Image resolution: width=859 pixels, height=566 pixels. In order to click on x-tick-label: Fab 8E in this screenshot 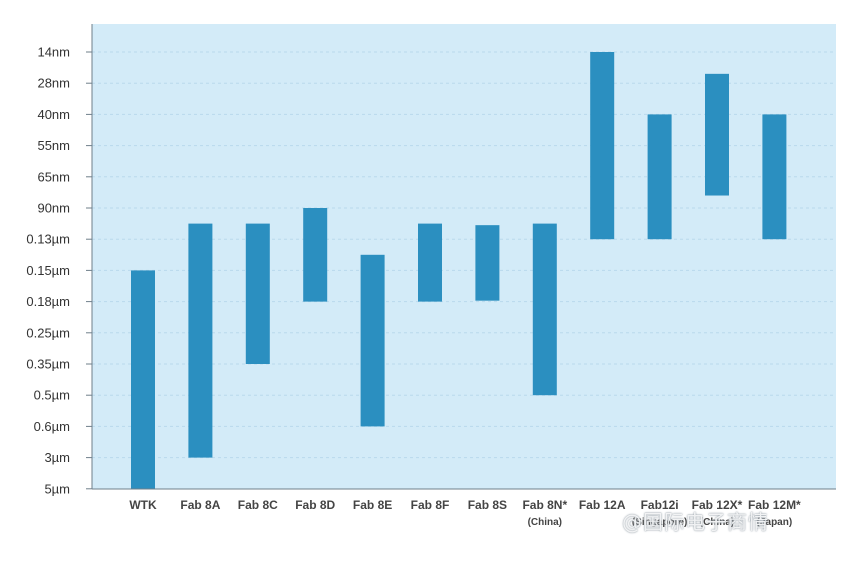, I will do `click(372, 505)`.